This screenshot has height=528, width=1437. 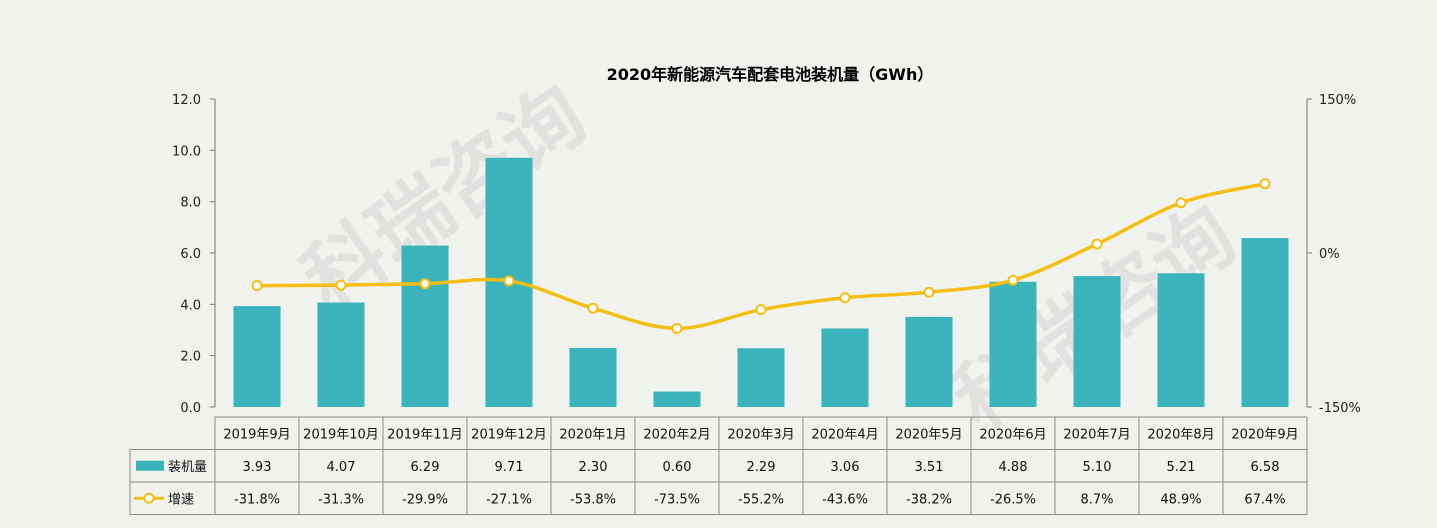 I want to click on y-left-tick-label: 4.0, so click(x=190, y=305).